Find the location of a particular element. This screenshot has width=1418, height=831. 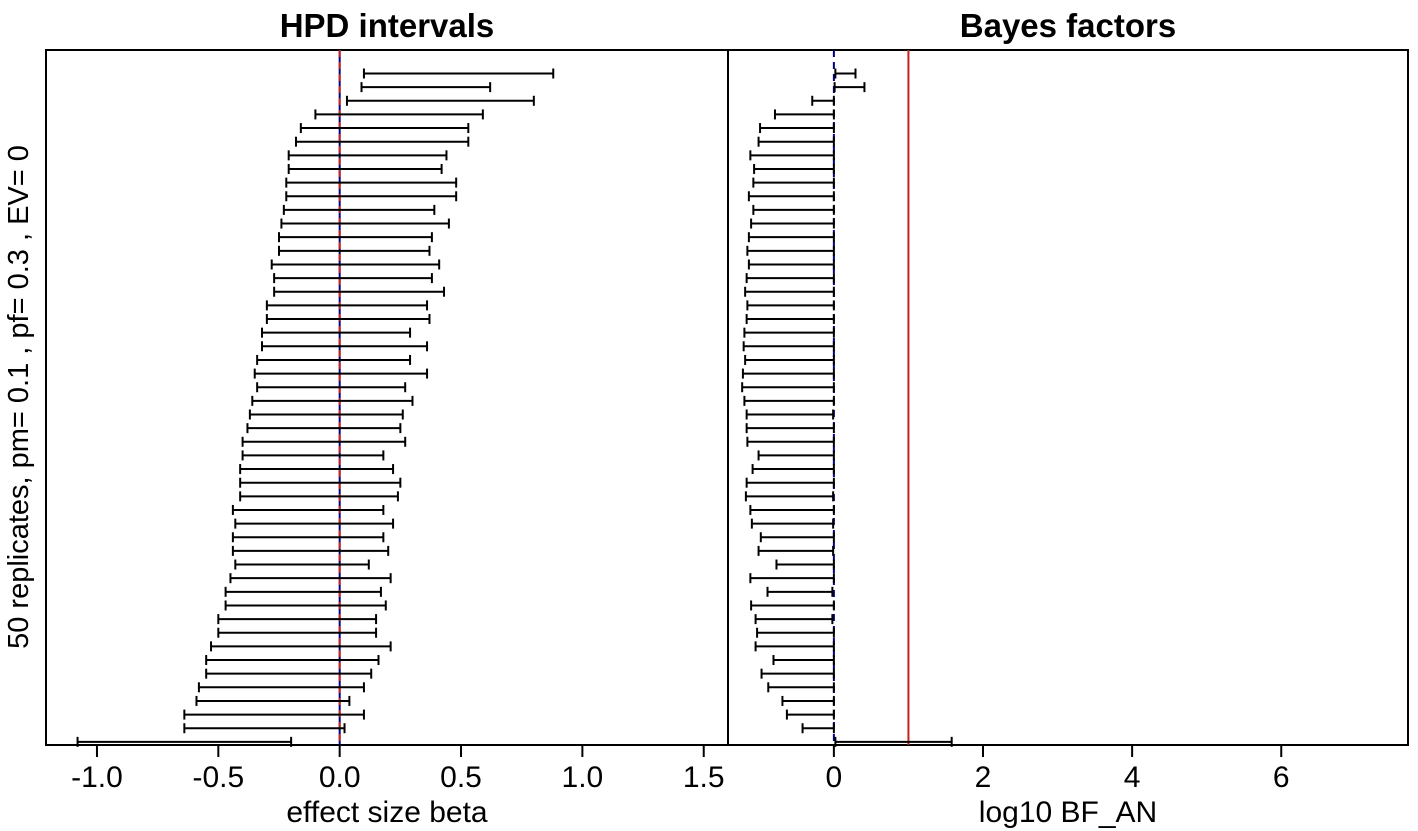

hpd-x-axis: -1.0 -0.5 0.0 0.5 1.0 1.5 is located at coordinates (398, 769).